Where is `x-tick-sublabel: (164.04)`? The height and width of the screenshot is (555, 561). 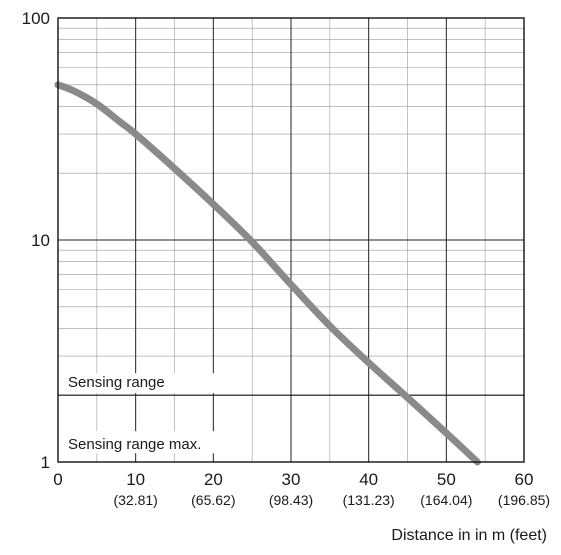
x-tick-sublabel: (164.04) is located at coordinates (446, 500).